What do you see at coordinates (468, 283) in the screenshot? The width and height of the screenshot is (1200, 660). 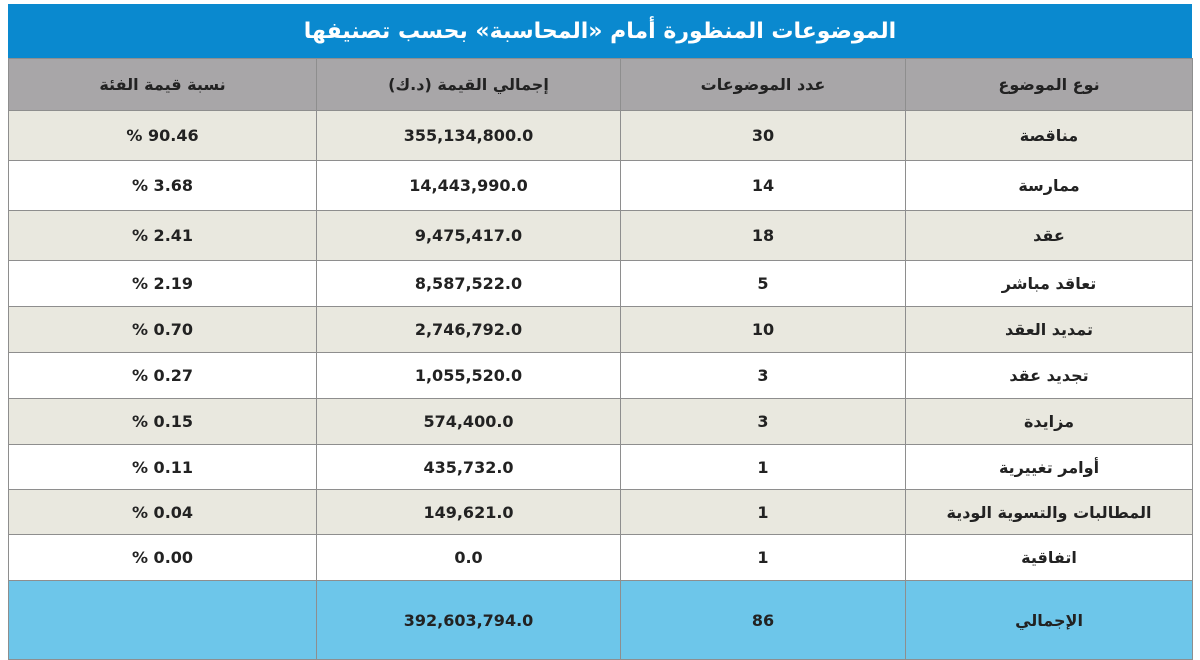 I see `cell-value: 8,587,522.0` at bounding box center [468, 283].